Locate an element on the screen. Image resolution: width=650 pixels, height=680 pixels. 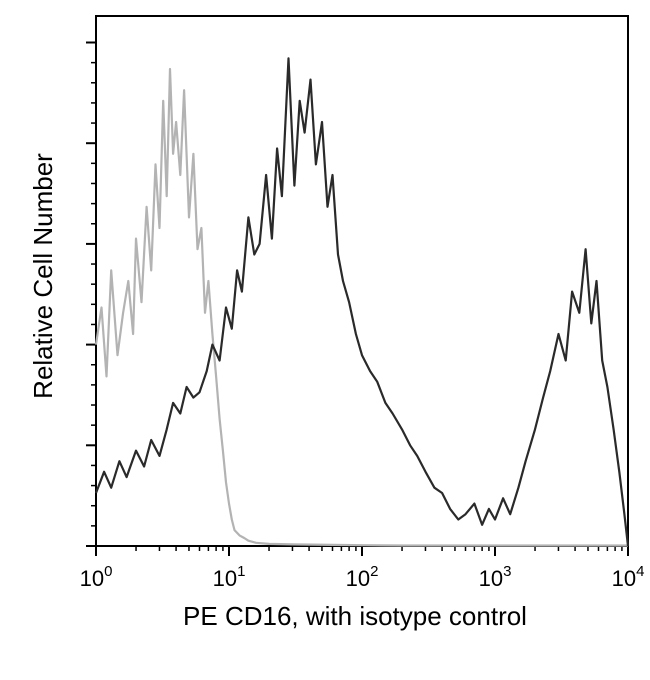
x-axis-title: PE CD16, with isotype control is located at coordinates (355, 616).